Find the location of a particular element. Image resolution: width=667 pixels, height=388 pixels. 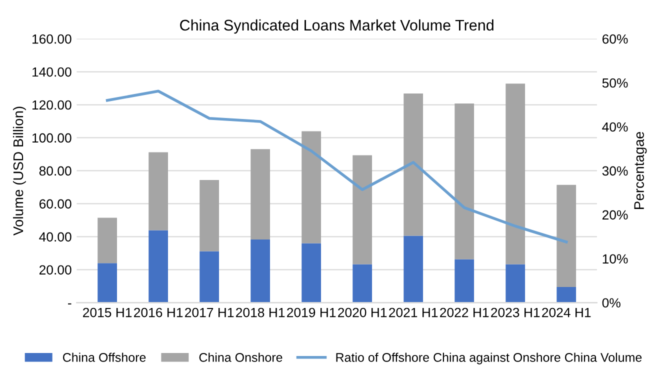

y2-tick-label: 10% is located at coordinates (615, 259).